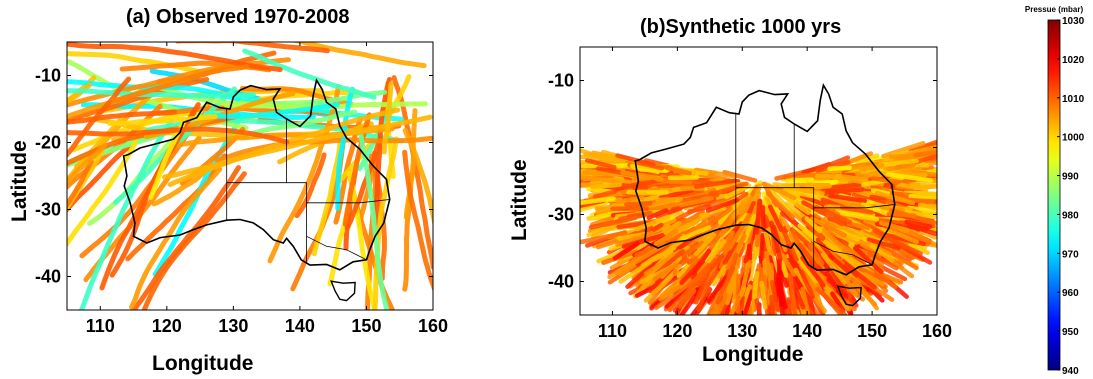 The width and height of the screenshot is (1093, 379). Describe the element at coordinates (1054, 9) in the screenshot. I see `colorbar-title: Pressue (mbar)` at that location.